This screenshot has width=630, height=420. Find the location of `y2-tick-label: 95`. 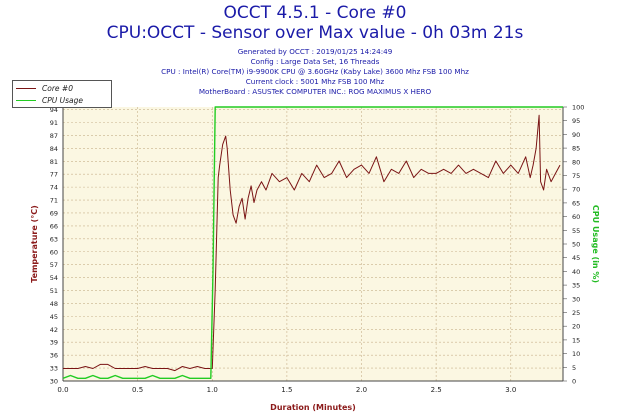

y2-tick-label: 95 is located at coordinates (576, 121).